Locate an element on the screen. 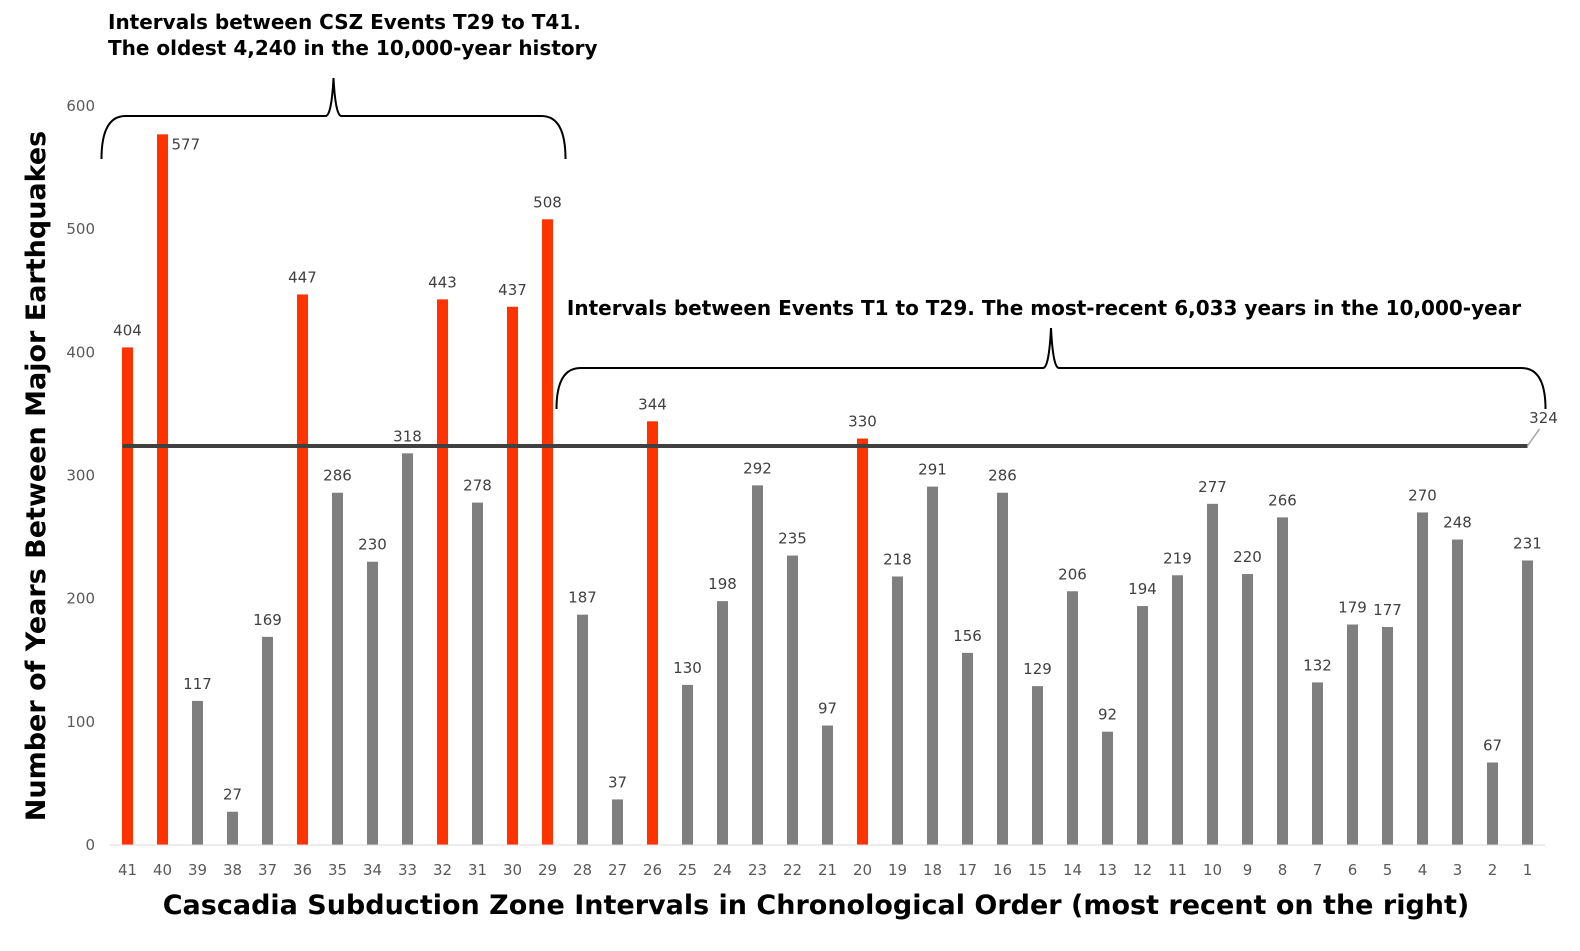 This screenshot has width=1580, height=951. x-tick-label: 20 is located at coordinates (862, 870).